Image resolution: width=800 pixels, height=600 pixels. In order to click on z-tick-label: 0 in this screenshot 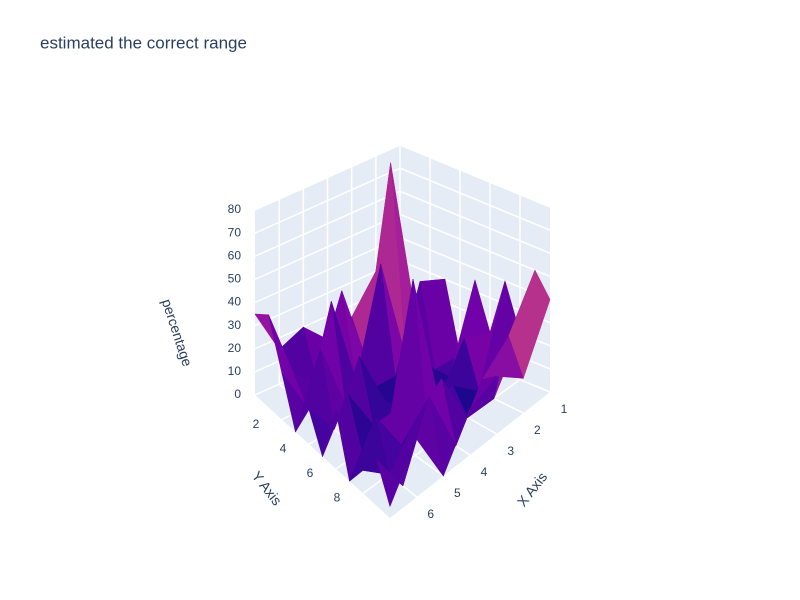, I will do `click(237, 394)`.